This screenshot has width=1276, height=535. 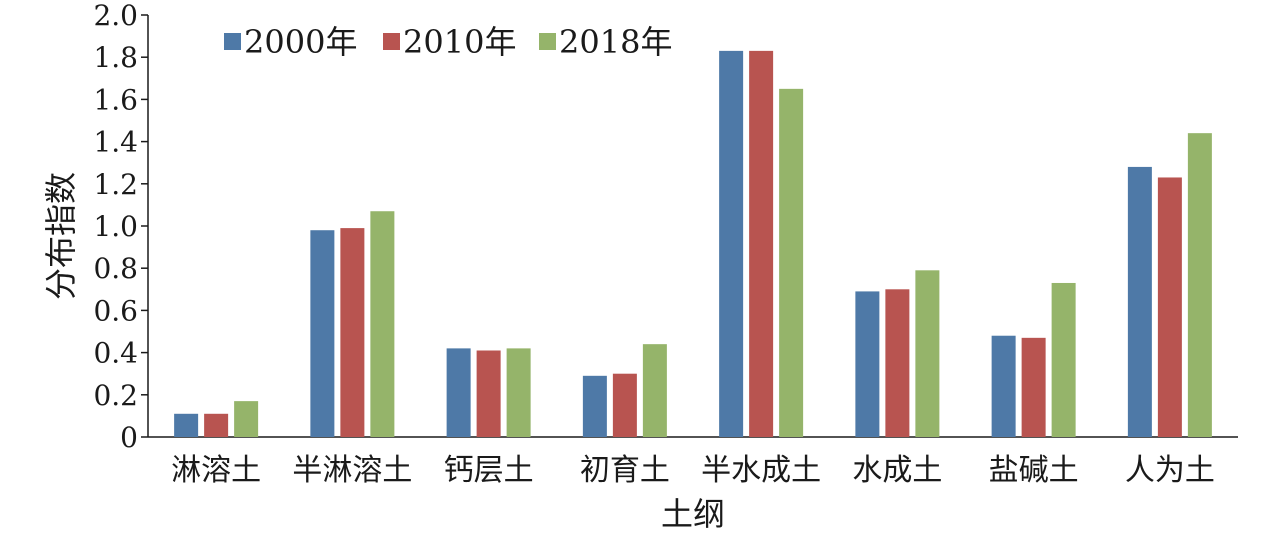 I want to click on x-tick-label: 人为土, so click(x=1170, y=470).